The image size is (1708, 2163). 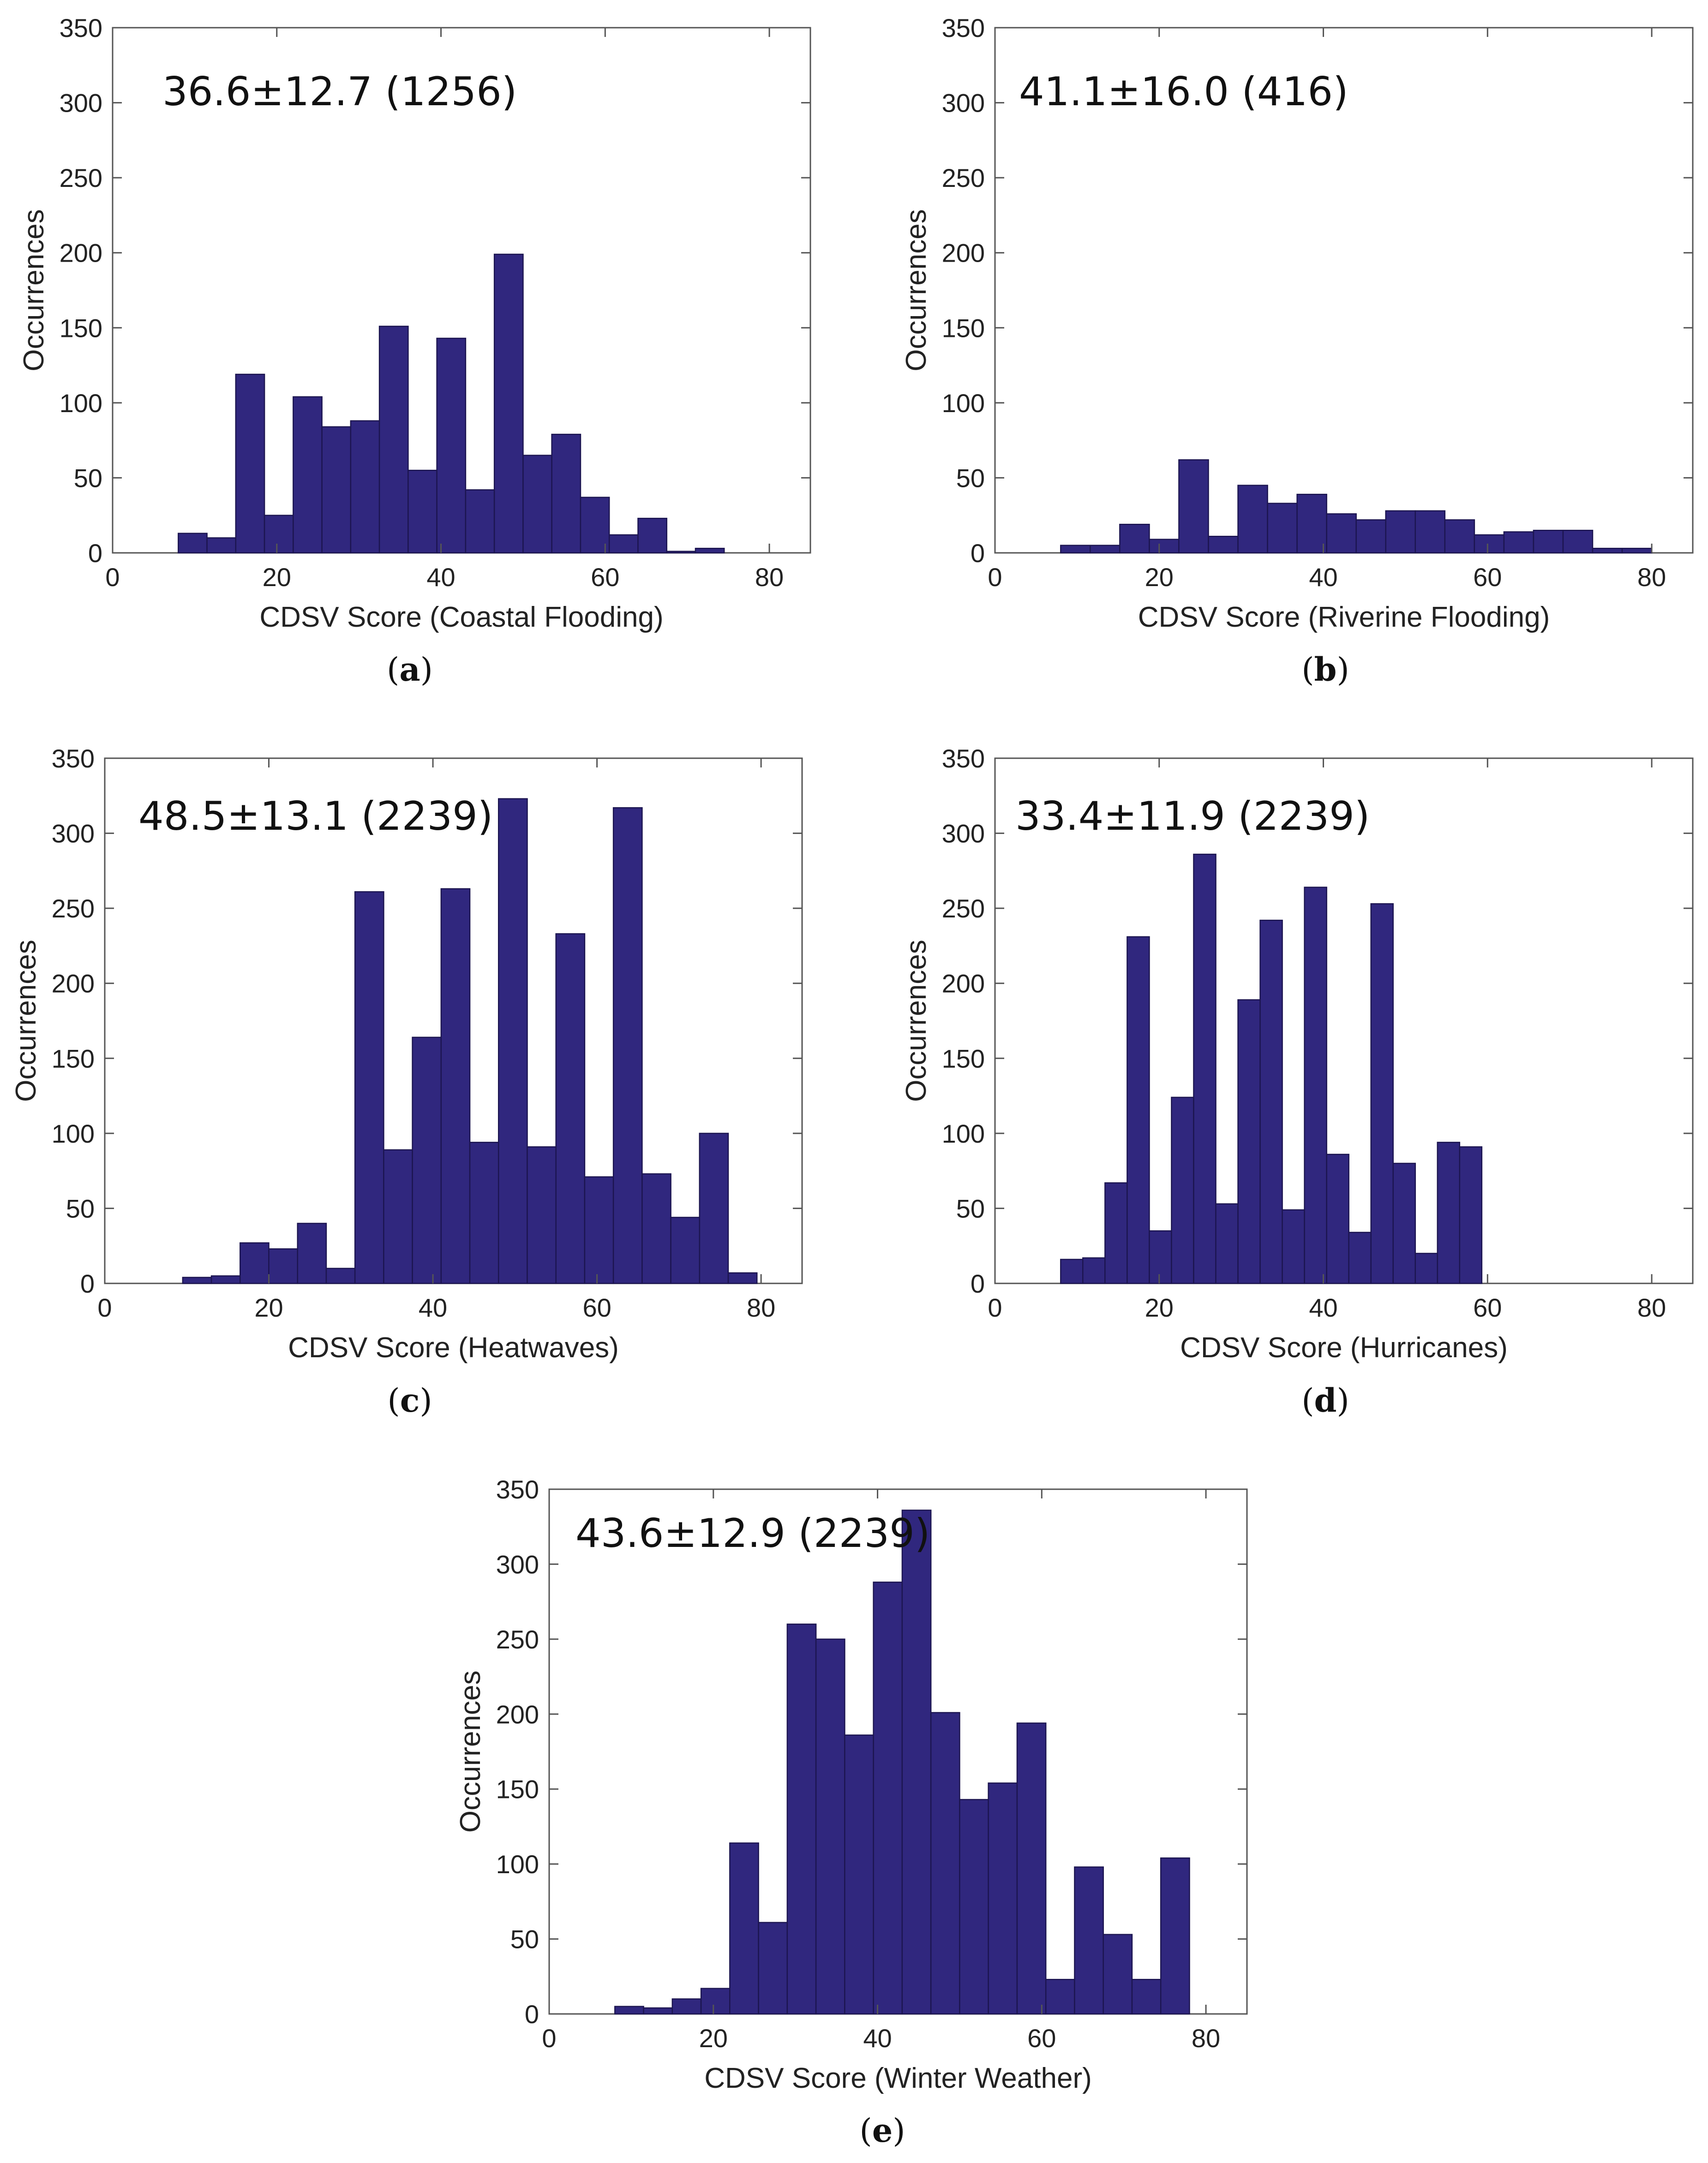 I want to click on panel-caption: (b), so click(x=1325, y=670).